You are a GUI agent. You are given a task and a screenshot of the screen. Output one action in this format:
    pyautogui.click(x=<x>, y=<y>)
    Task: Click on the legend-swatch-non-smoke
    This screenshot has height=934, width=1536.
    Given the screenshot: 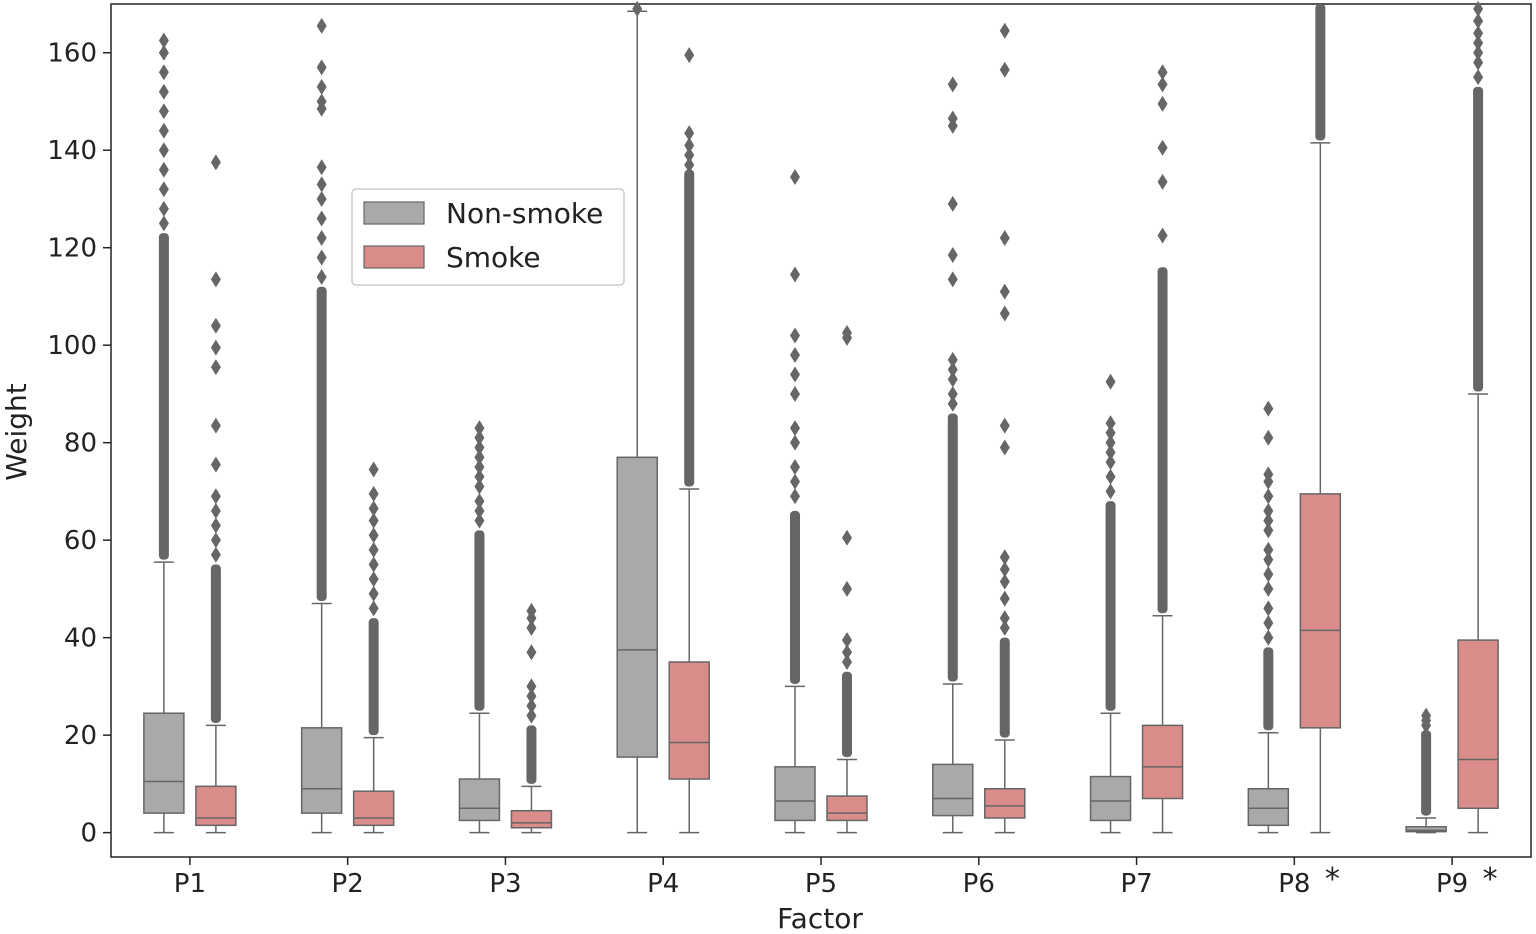 What is the action you would take?
    pyautogui.click(x=394, y=213)
    